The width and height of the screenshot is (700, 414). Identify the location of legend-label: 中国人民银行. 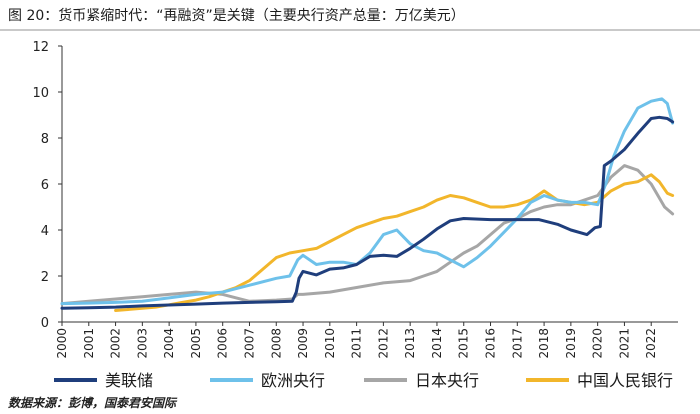
(625, 380).